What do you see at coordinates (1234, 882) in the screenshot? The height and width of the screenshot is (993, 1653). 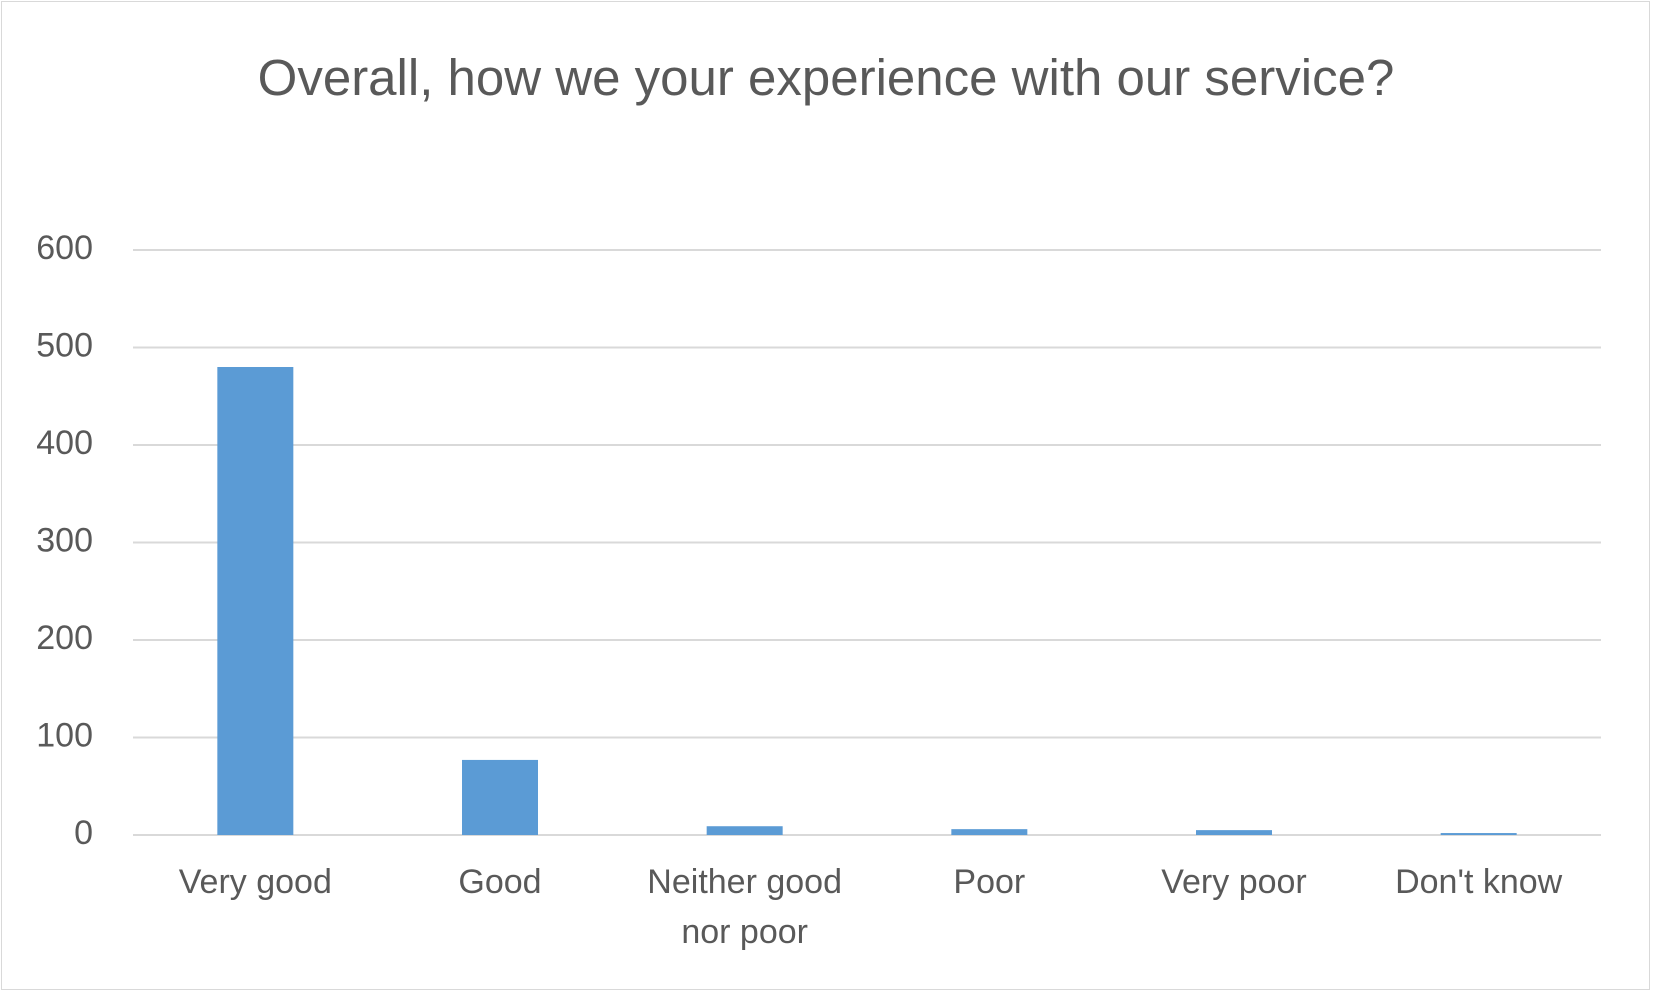 I see `x-tick-label: Very poor` at bounding box center [1234, 882].